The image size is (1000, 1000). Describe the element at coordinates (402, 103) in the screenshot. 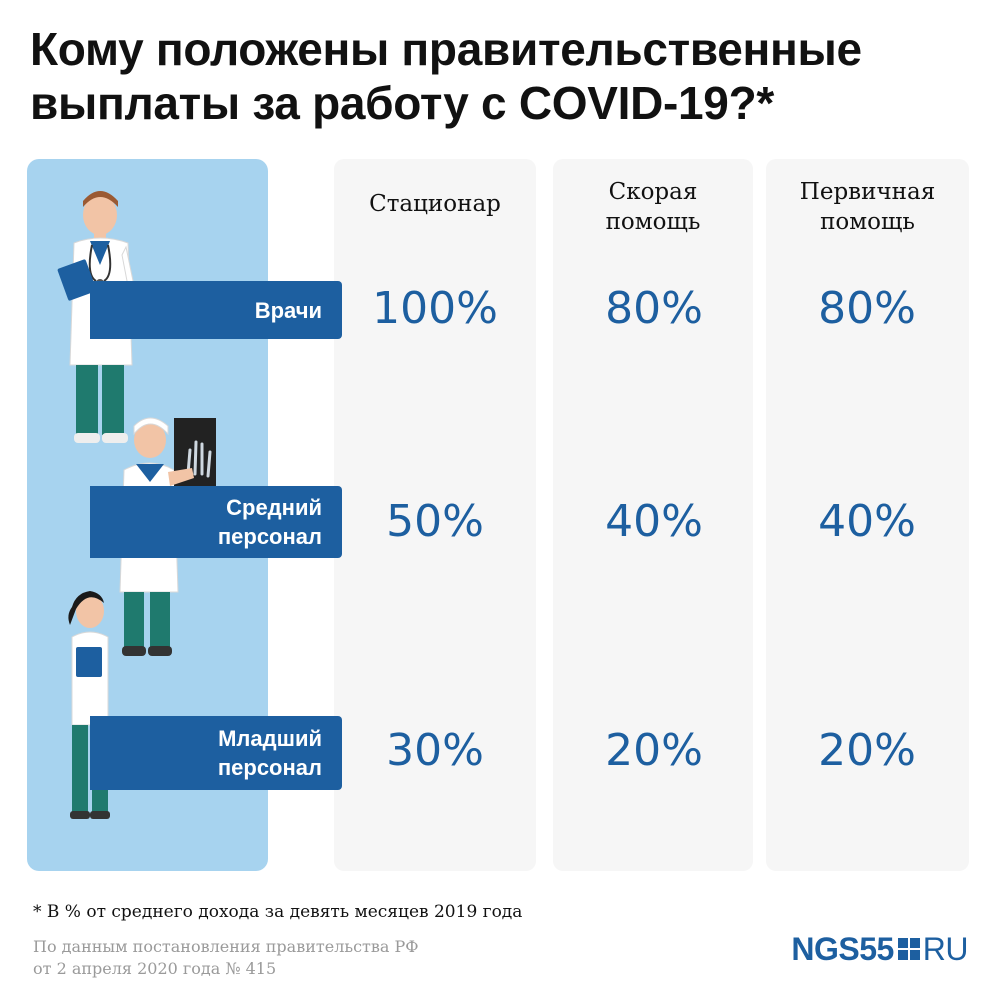

I see `title-line-2: выплаты за работу с COVID-19?*` at that location.